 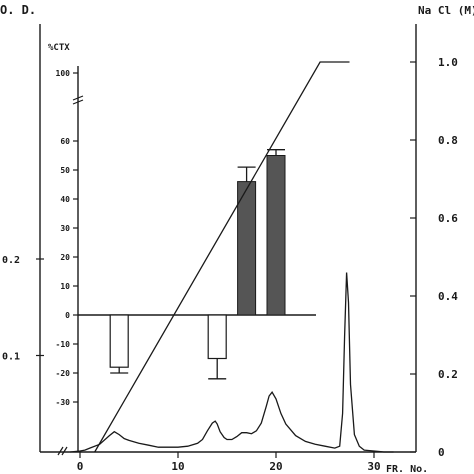 I want to click on inset-tick-label: 60, so click(x=65, y=141).